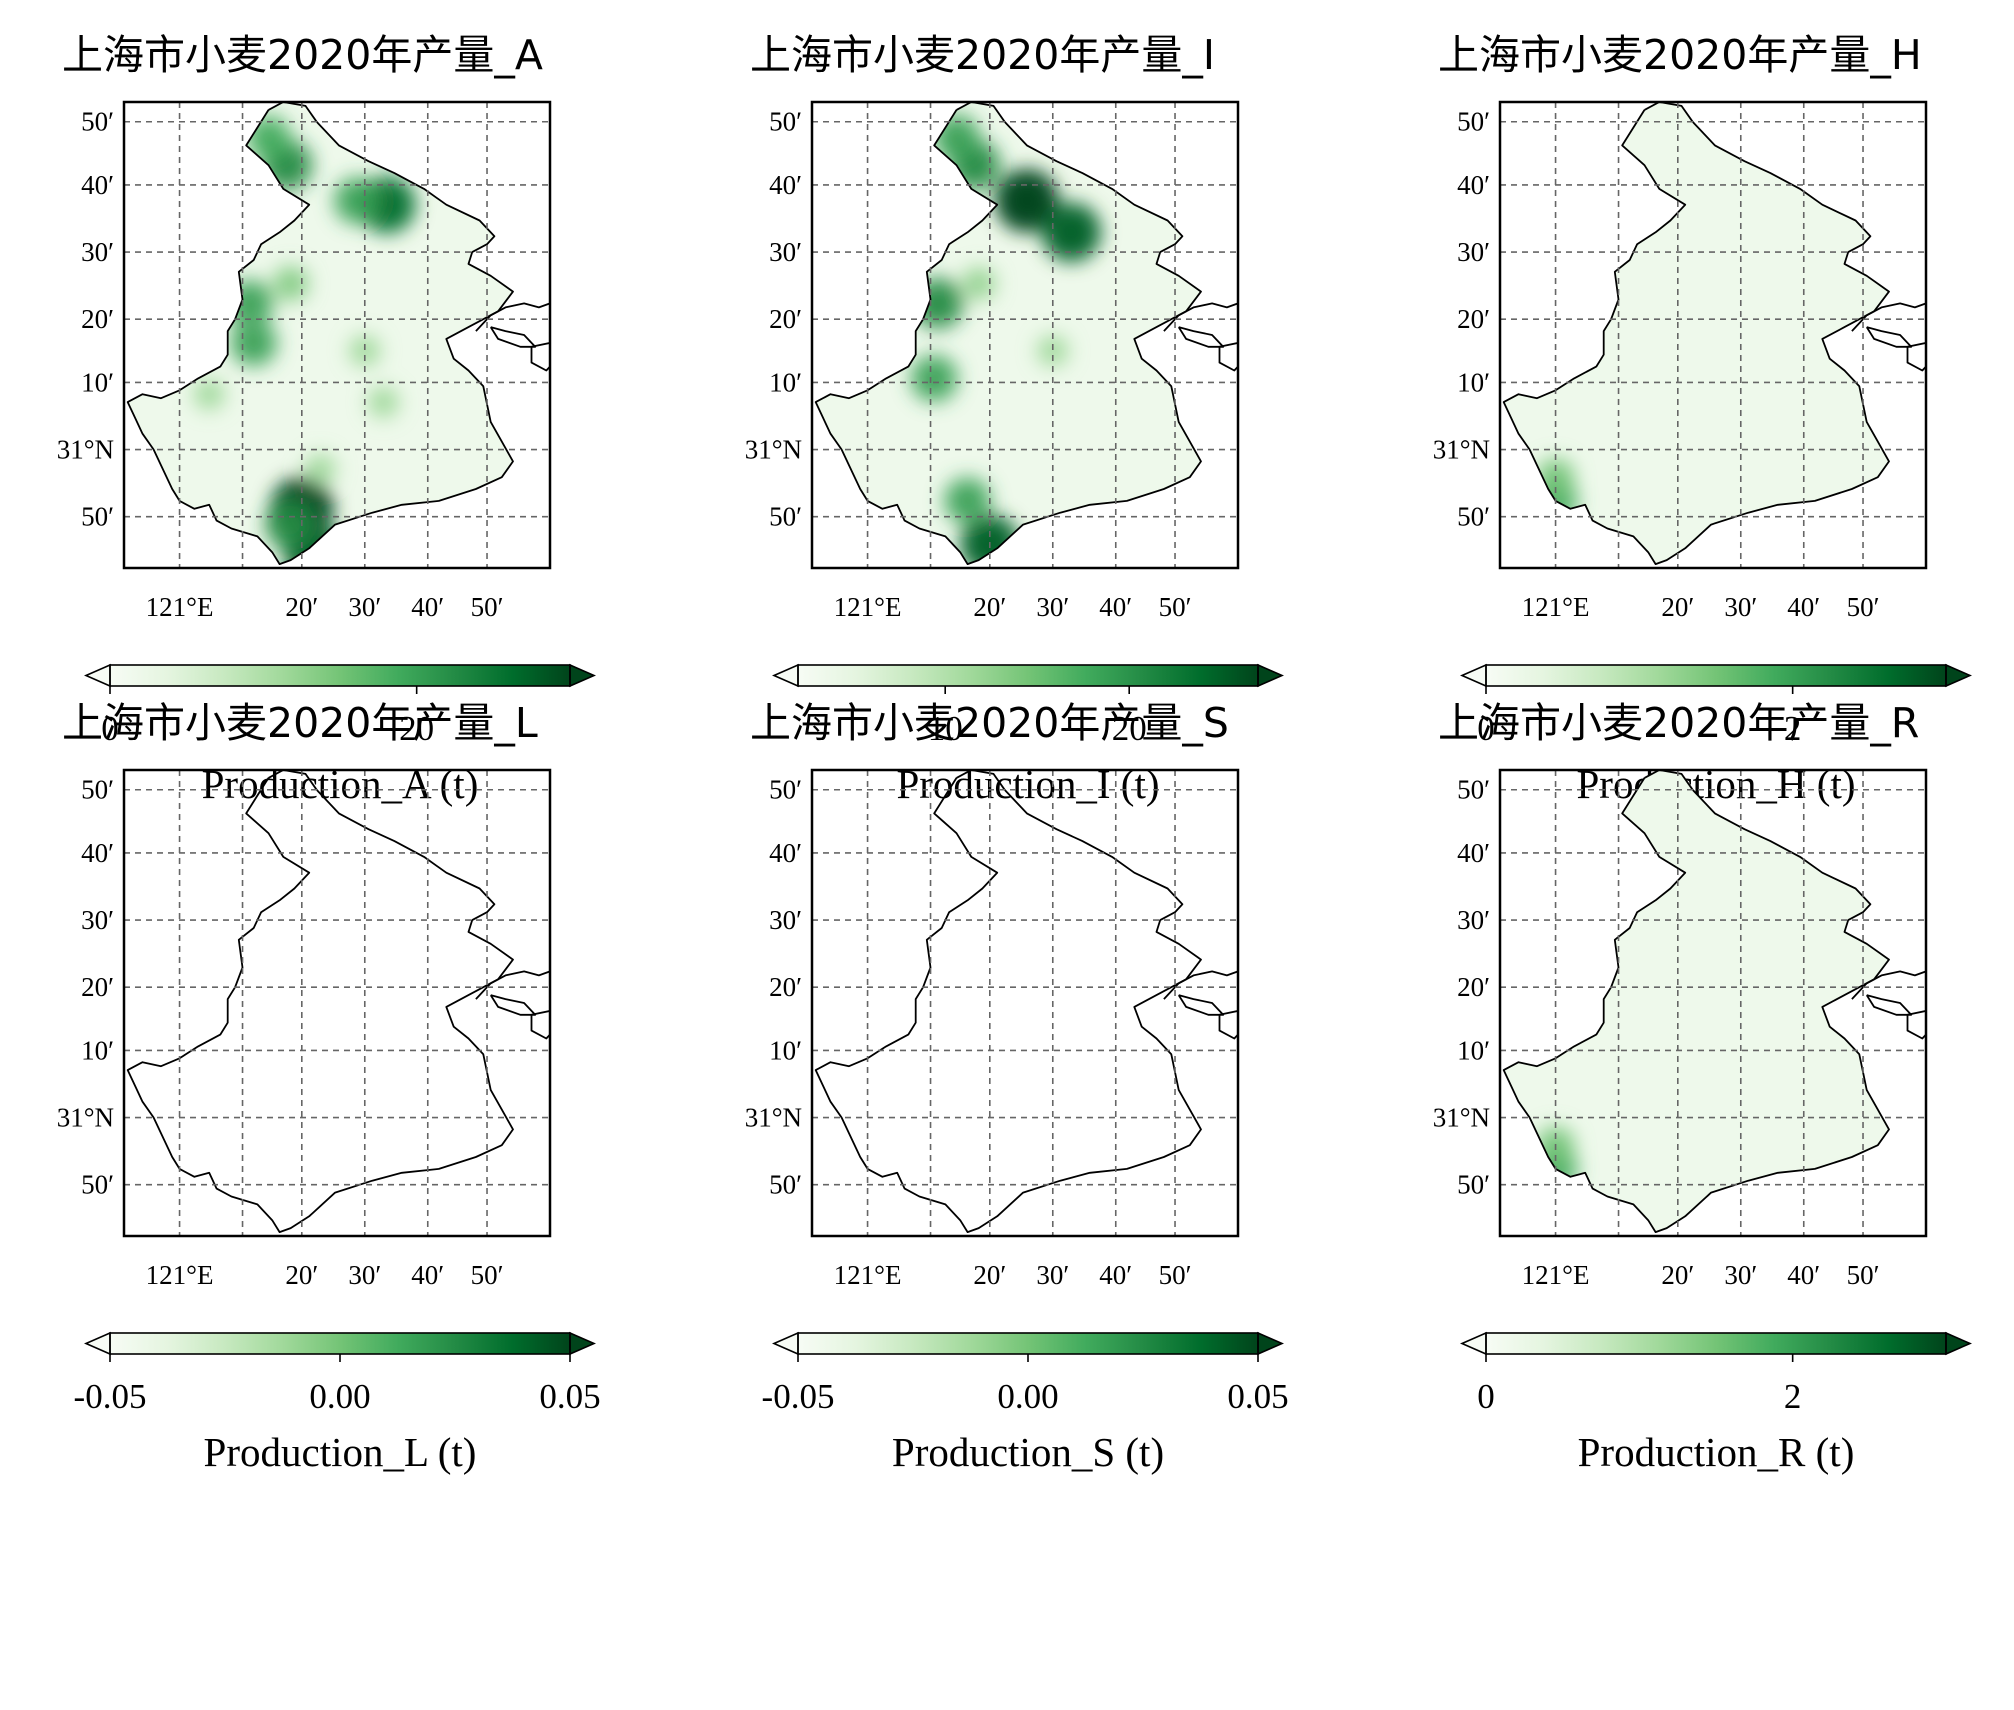  What do you see at coordinates (300, 723) in the screenshot?
I see `panel-title: 上海市小麦2020年产量_L` at bounding box center [300, 723].